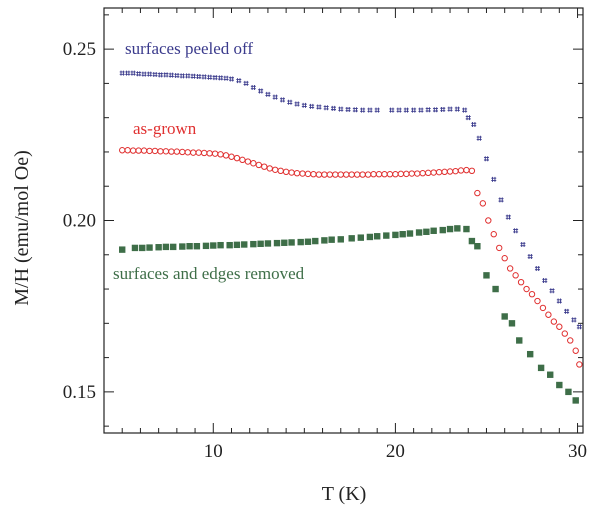 The height and width of the screenshot is (508, 591). Describe the element at coordinates (344, 494) in the screenshot. I see `x-axis-title: T (K)` at that location.